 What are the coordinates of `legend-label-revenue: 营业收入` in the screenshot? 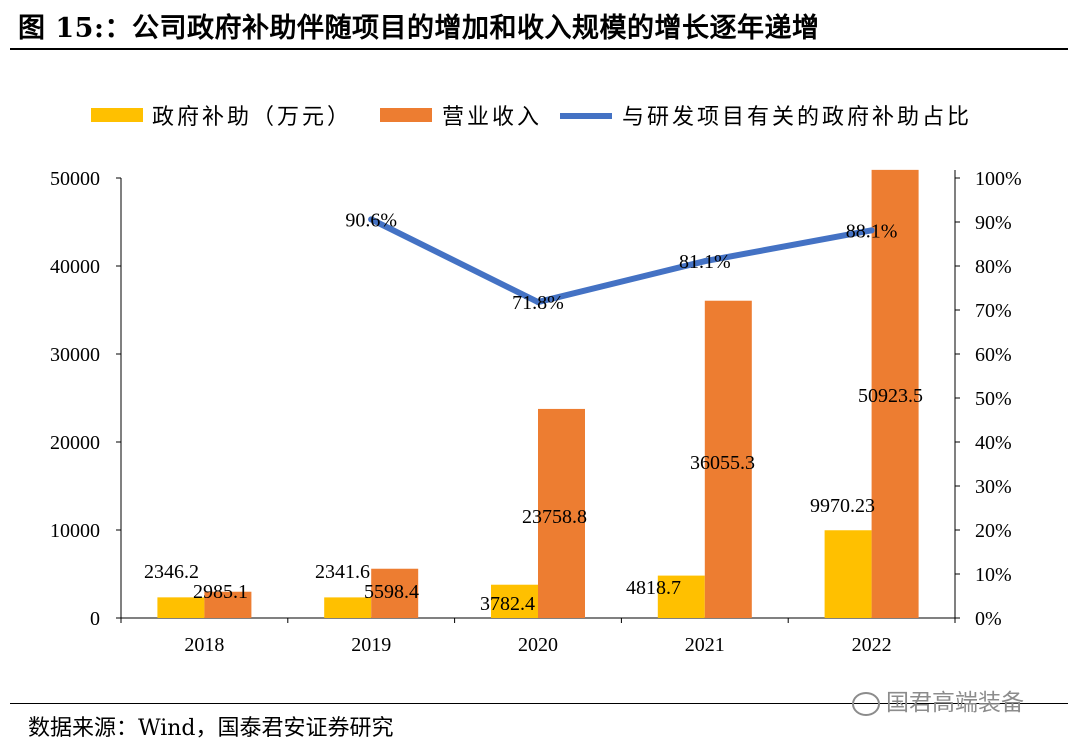 It's located at (492, 116).